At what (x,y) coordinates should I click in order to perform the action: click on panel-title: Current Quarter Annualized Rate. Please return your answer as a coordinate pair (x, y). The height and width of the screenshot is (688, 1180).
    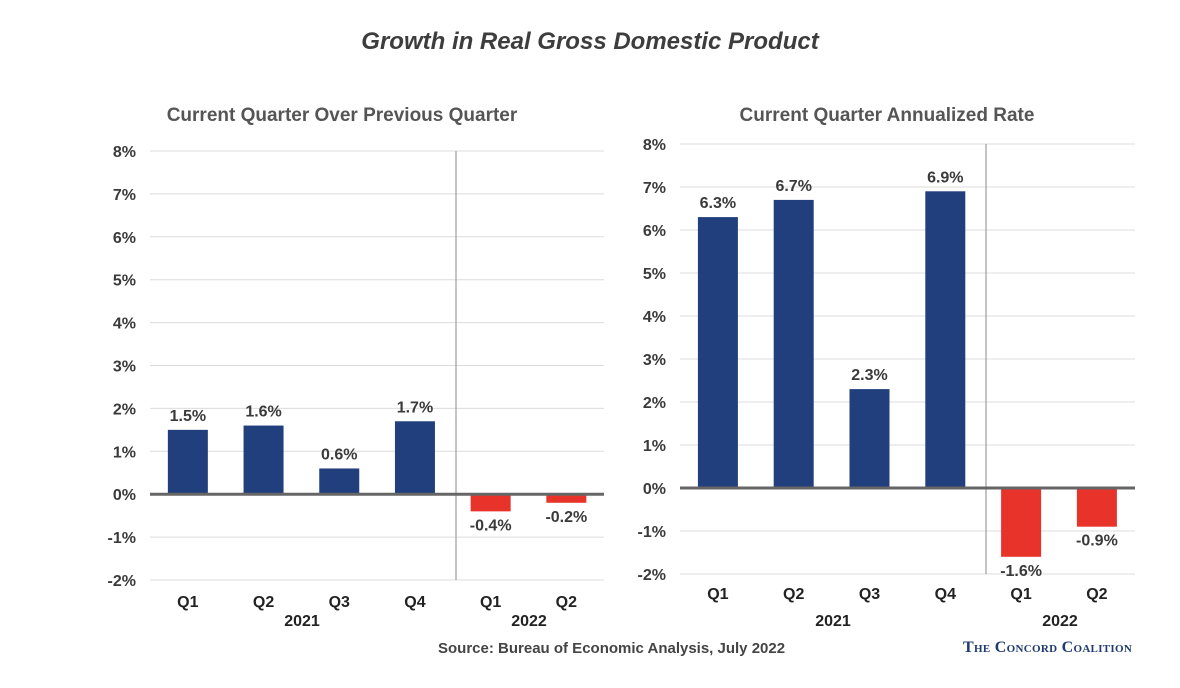
    Looking at the image, I should click on (887, 115).